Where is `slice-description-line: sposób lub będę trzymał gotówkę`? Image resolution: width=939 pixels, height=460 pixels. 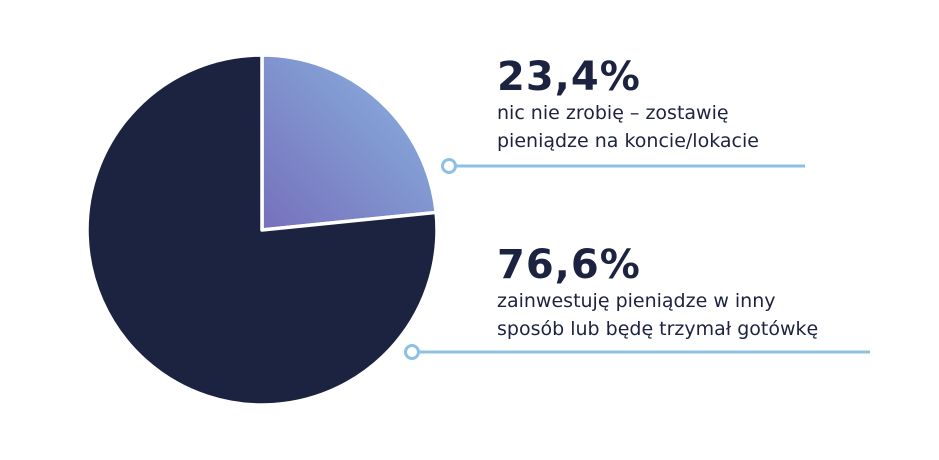 slice-description-line: sposób lub będę trzymał gotówkę is located at coordinates (658, 329).